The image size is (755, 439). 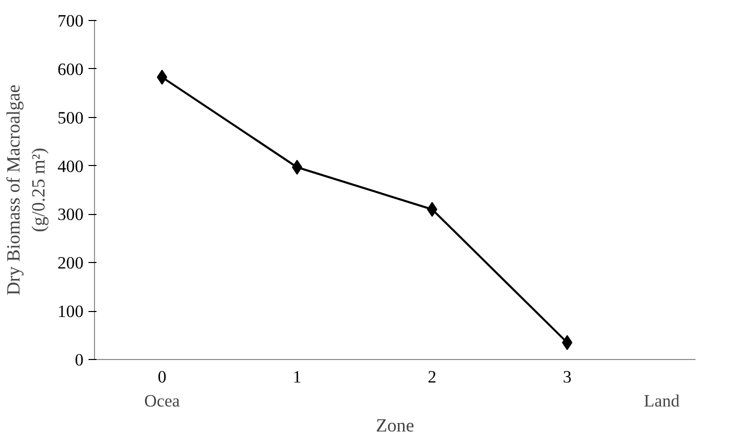 What do you see at coordinates (71, 214) in the screenshot?
I see `y-tick-label: 300` at bounding box center [71, 214].